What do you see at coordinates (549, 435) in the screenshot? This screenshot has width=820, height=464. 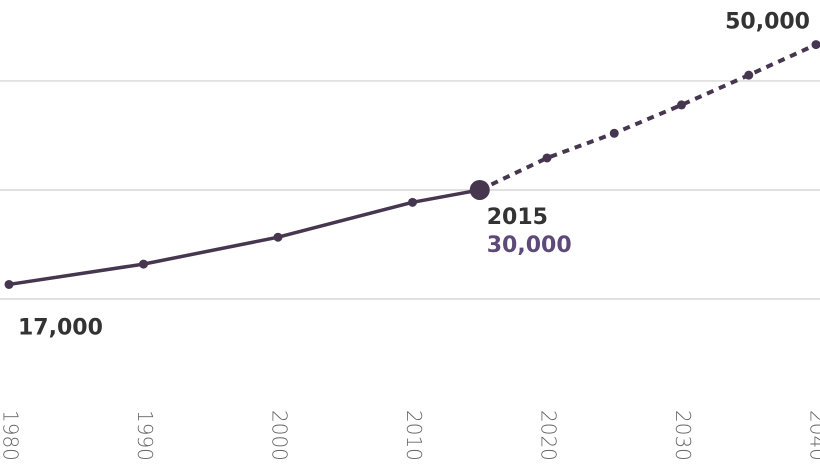 I see `x-tick-label: 2020` at bounding box center [549, 435].